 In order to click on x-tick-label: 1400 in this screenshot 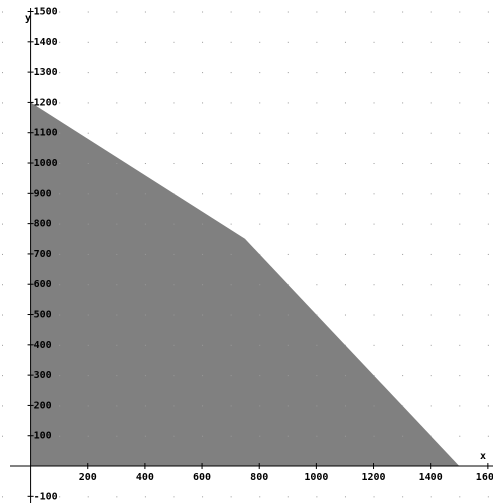, I will do `click(431, 477)`.